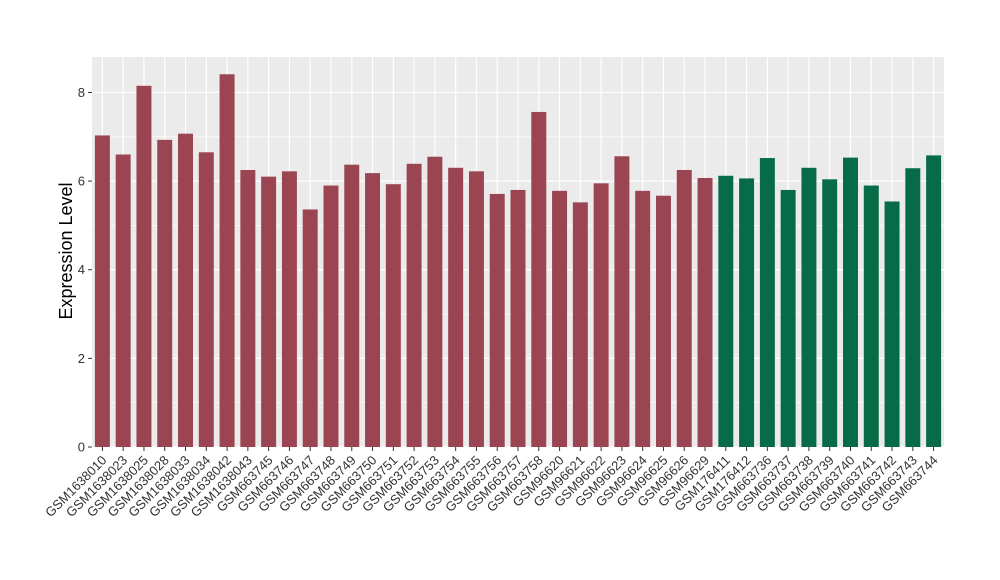  Describe the element at coordinates (767, 302) in the screenshot. I see `bar-GSM663736` at that location.